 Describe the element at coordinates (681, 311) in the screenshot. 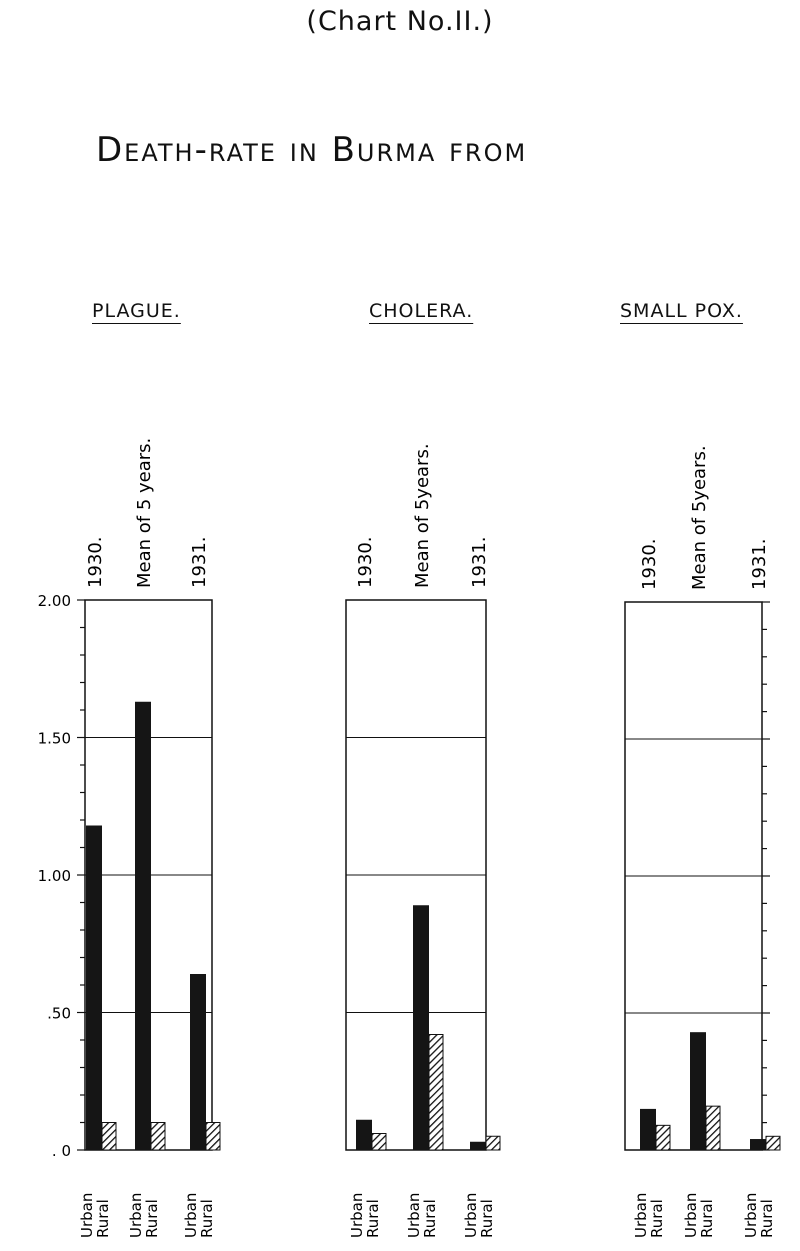

I see `panel-title-smallpox: SMALL POX.` at that location.